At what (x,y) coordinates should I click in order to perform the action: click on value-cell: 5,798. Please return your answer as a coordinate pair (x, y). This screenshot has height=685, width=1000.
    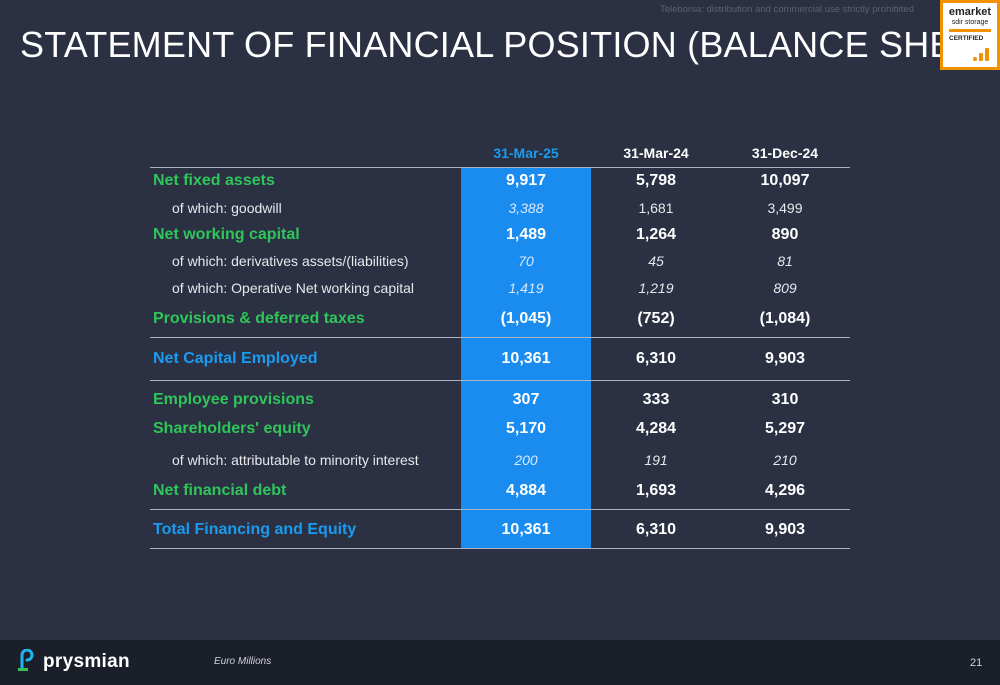
    Looking at the image, I should click on (656, 180).